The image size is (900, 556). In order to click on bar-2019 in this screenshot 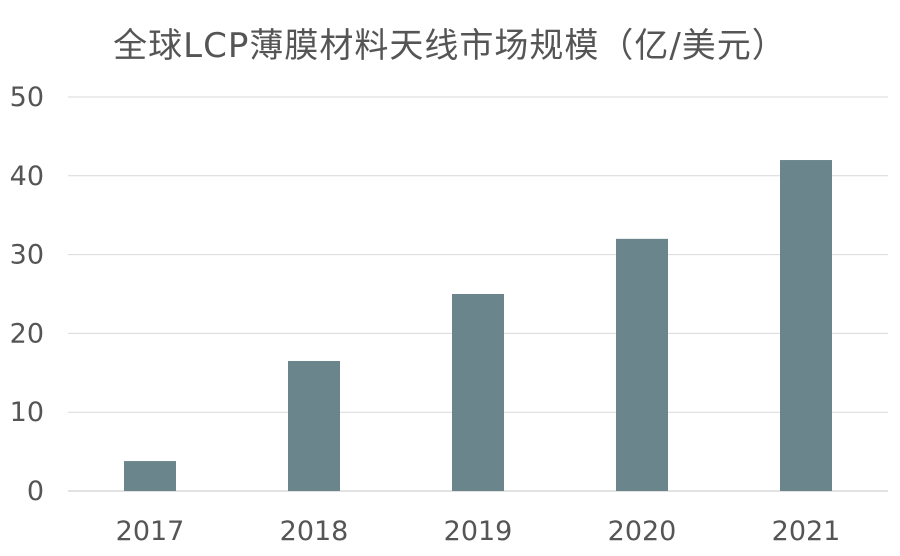, I will do `click(478, 392)`.